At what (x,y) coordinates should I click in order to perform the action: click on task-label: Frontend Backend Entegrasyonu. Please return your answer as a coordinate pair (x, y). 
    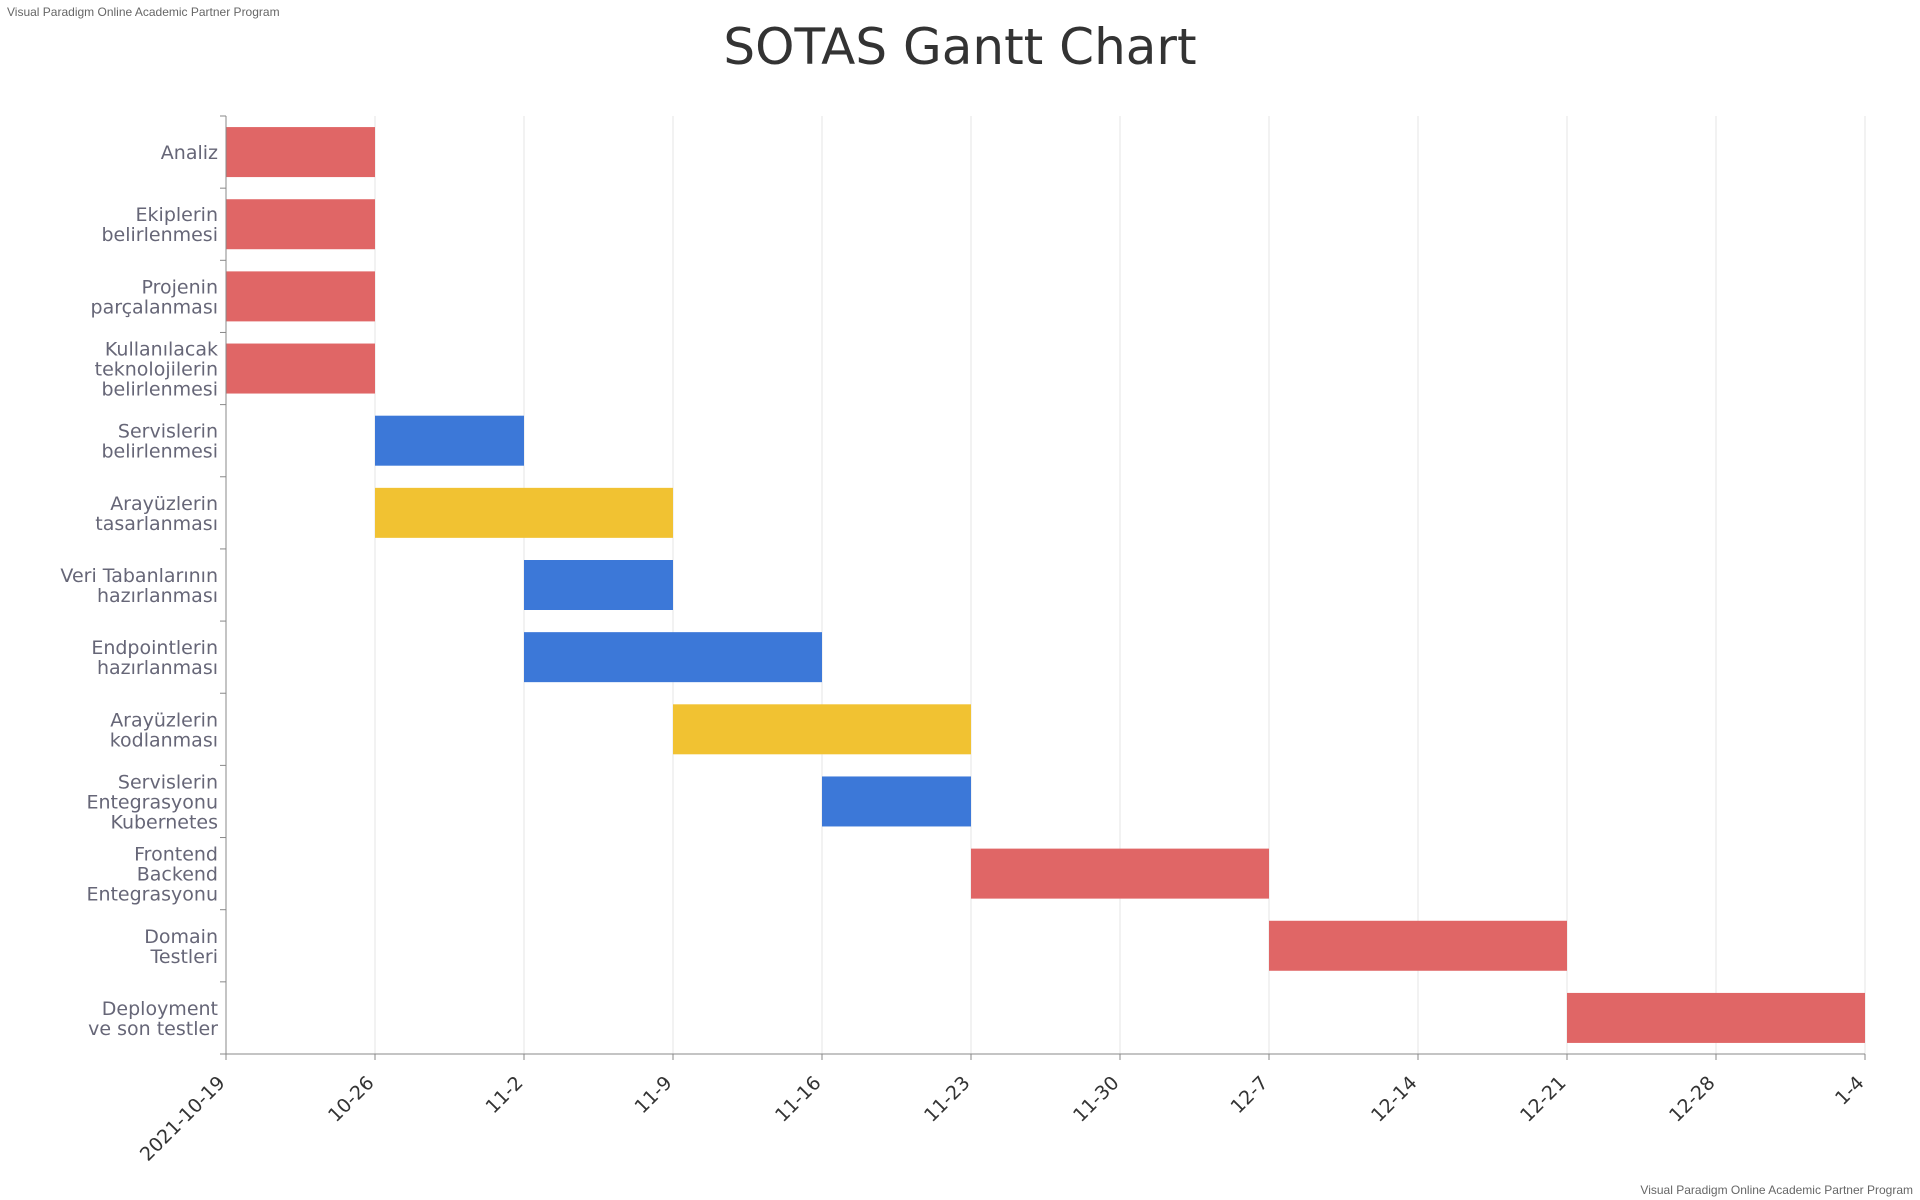
    Looking at the image, I should click on (152, 875).